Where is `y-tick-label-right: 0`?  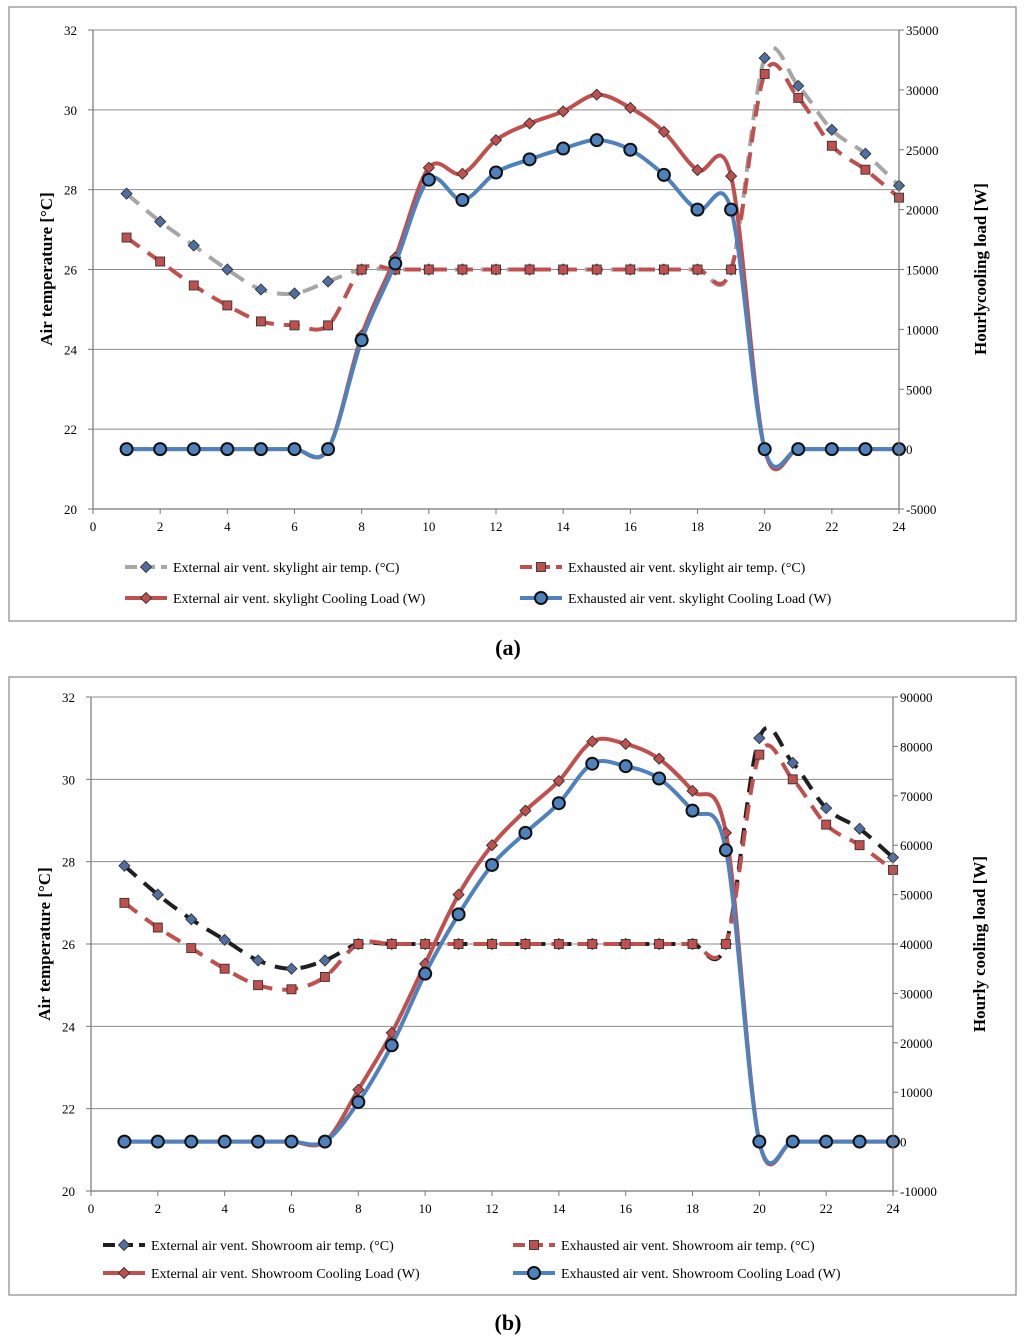 y-tick-label-right: 0 is located at coordinates (909, 449).